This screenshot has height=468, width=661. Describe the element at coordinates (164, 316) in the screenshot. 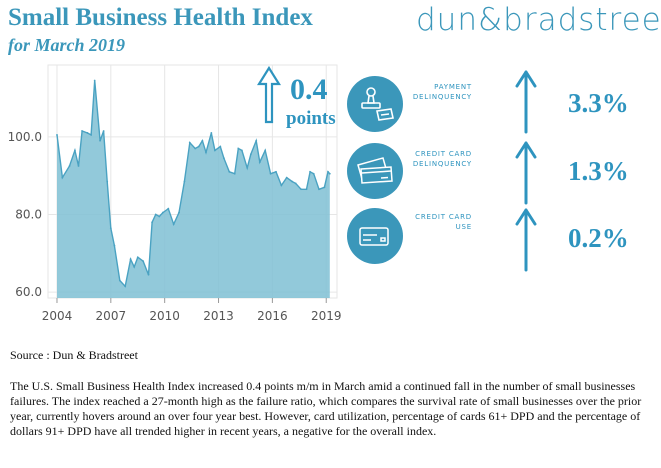

I see `x-tick-label: 2010` at that location.